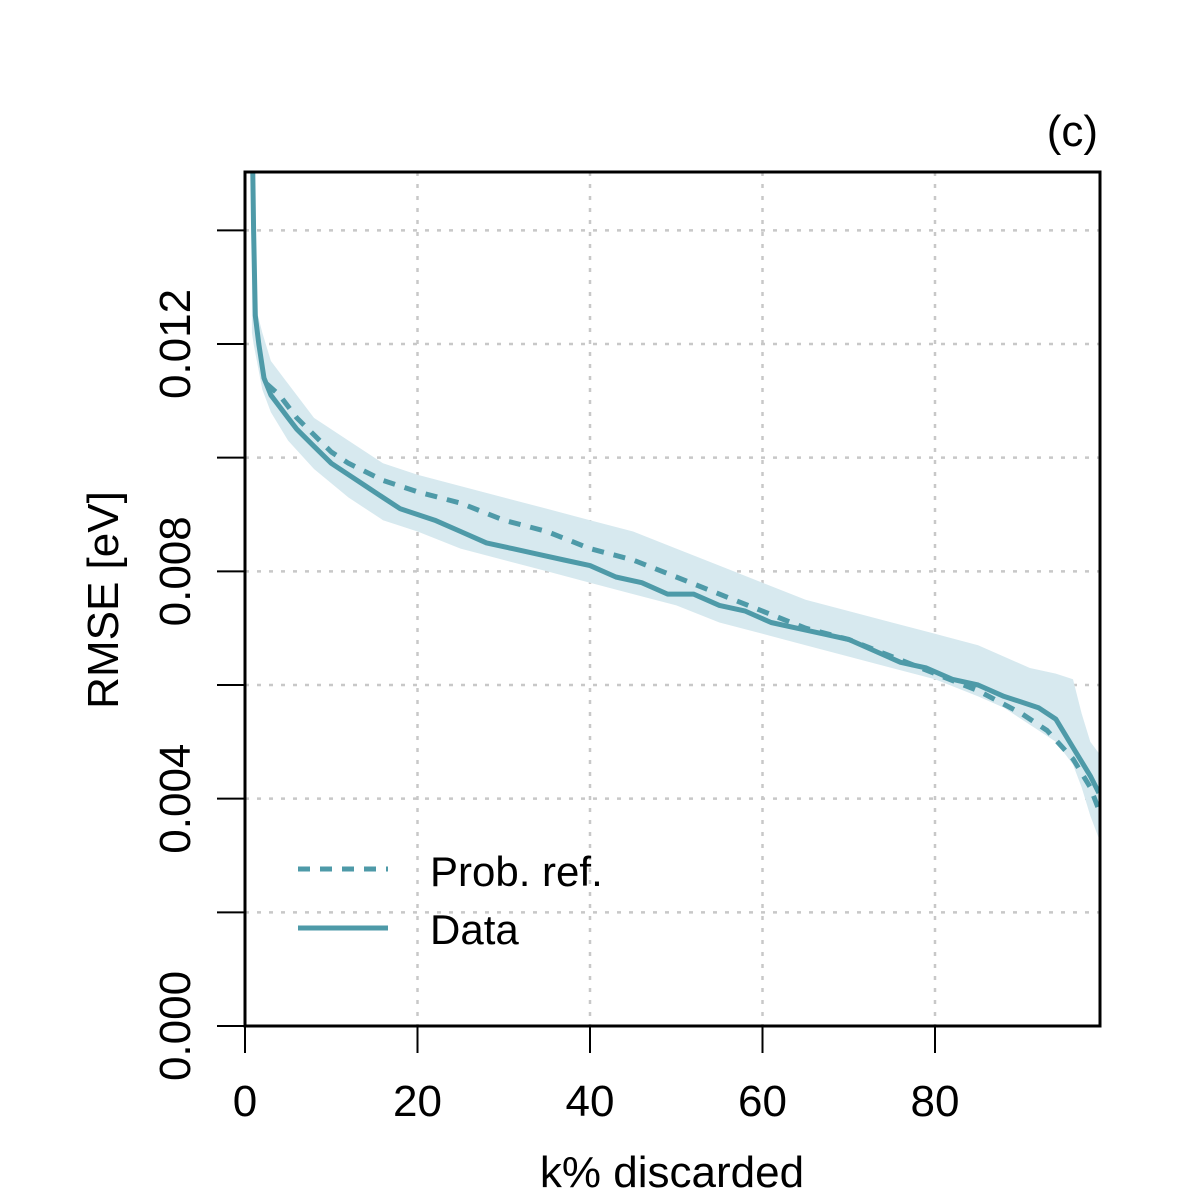  I want to click on panel-label: (c), so click(1072, 131).